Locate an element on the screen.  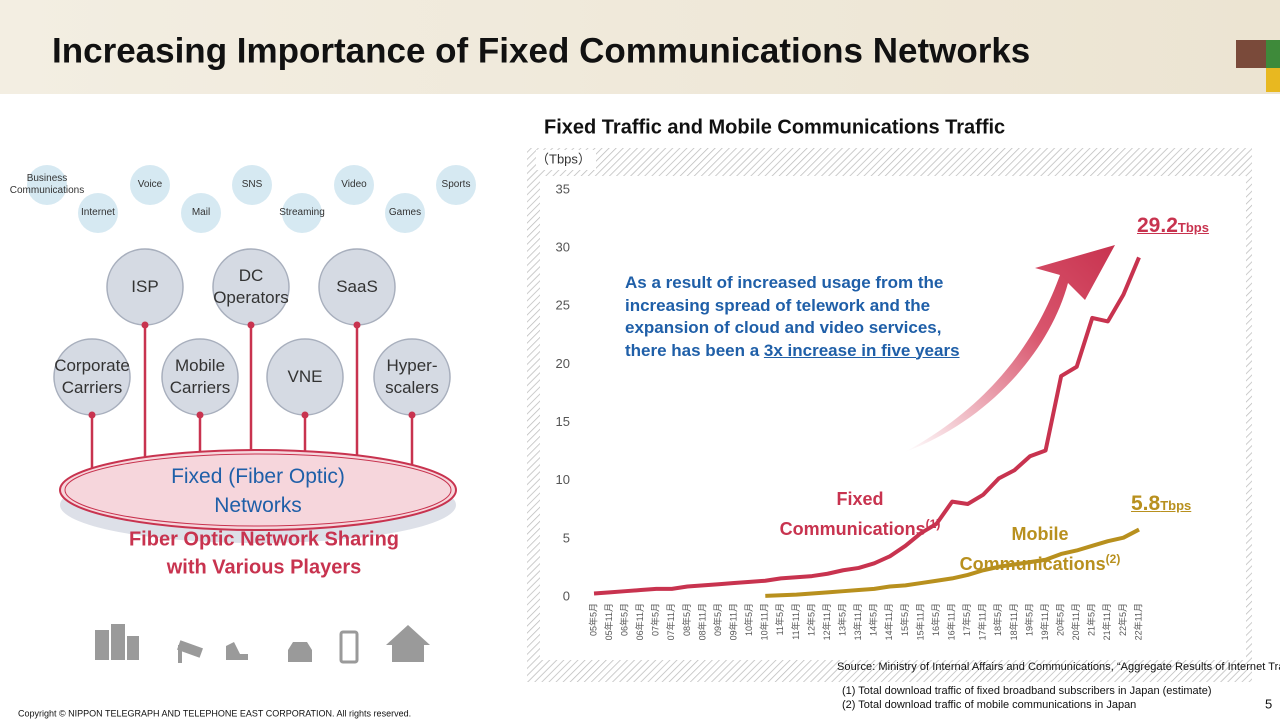
x-tick-label: 08年5月 is located at coordinates (686, 619).